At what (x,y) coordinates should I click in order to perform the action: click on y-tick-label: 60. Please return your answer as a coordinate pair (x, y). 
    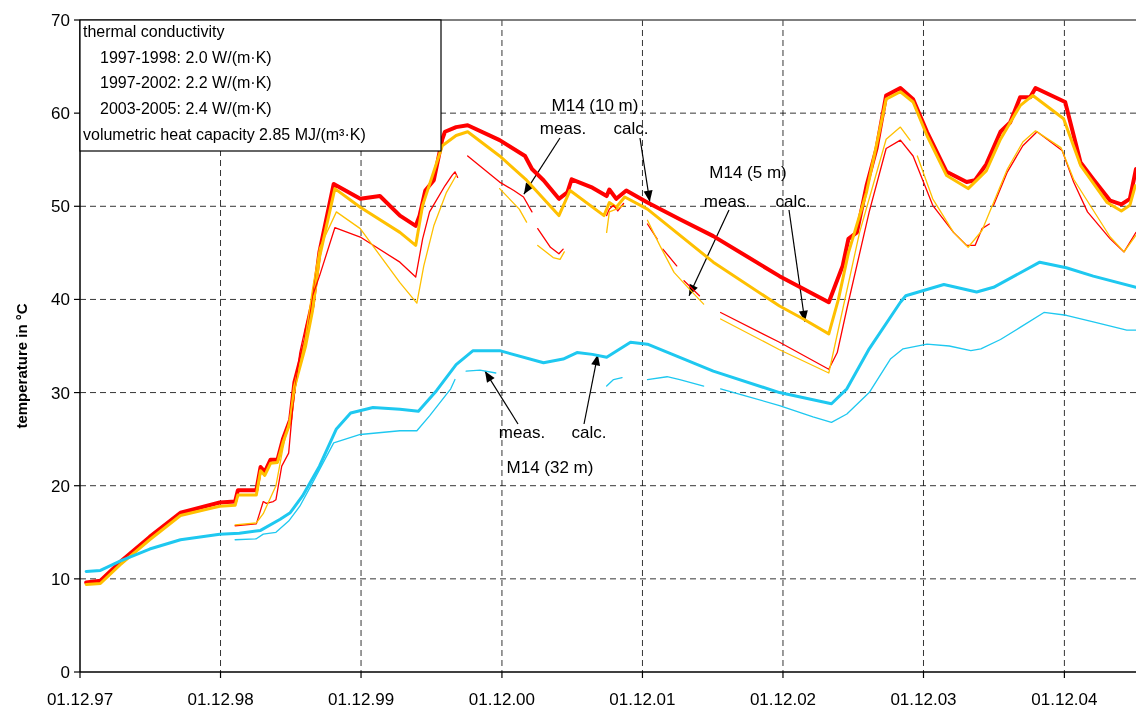
    Looking at the image, I should click on (60, 114).